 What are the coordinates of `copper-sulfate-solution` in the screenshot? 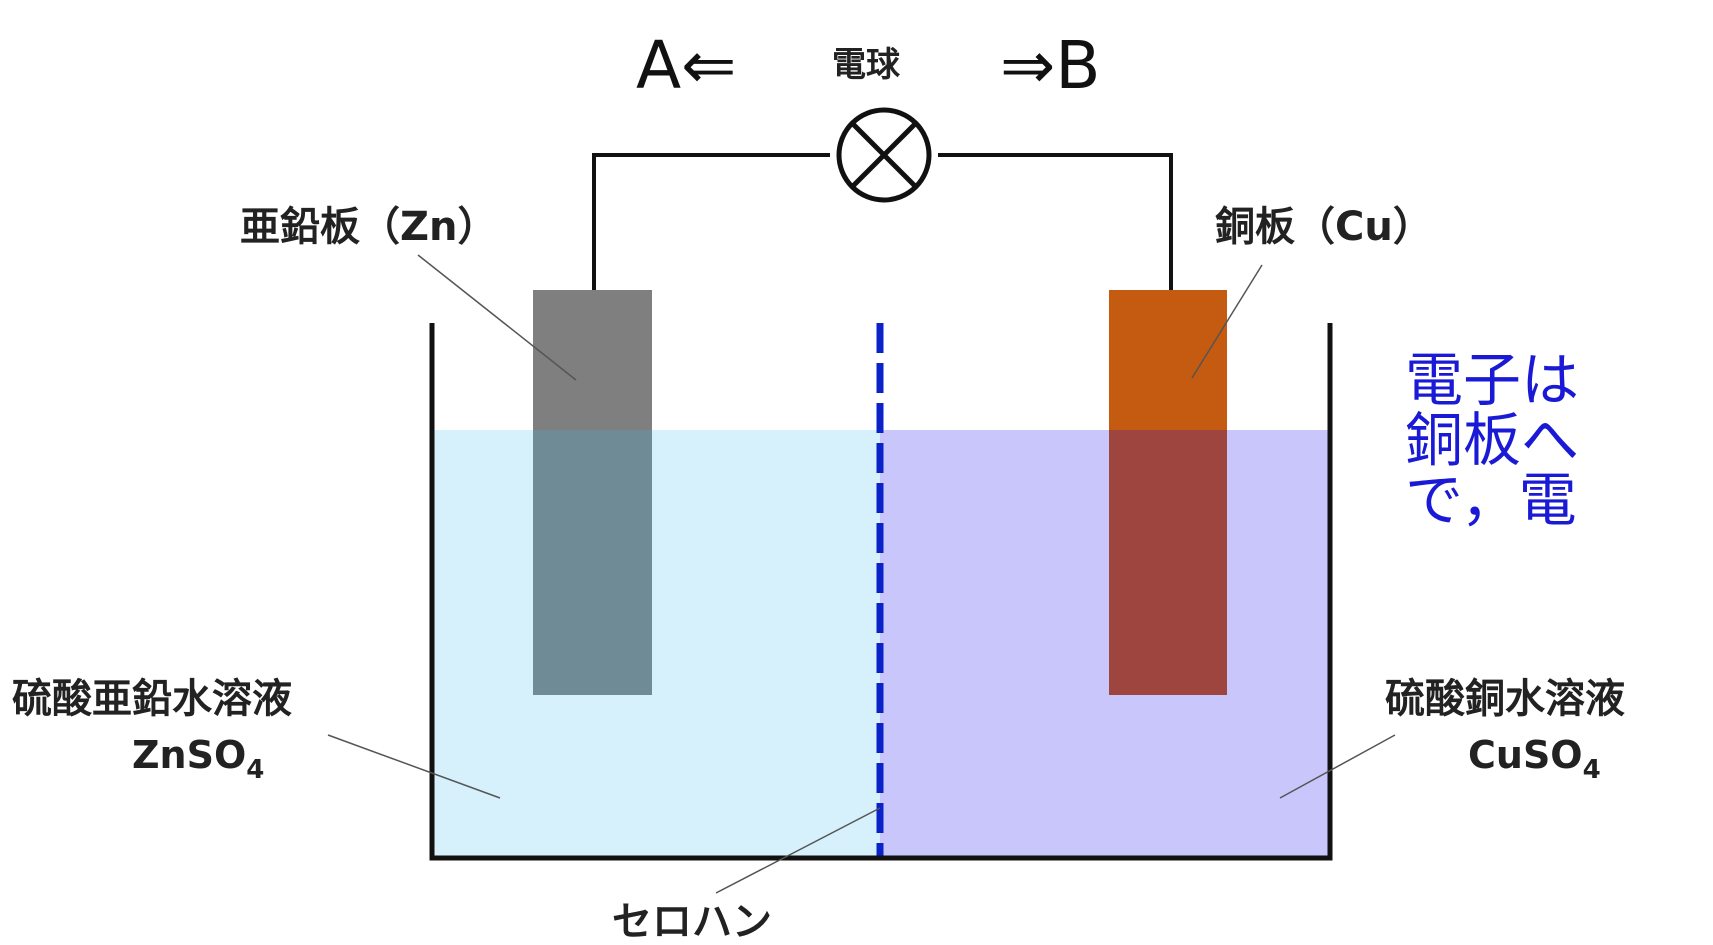 It's located at (1105, 644).